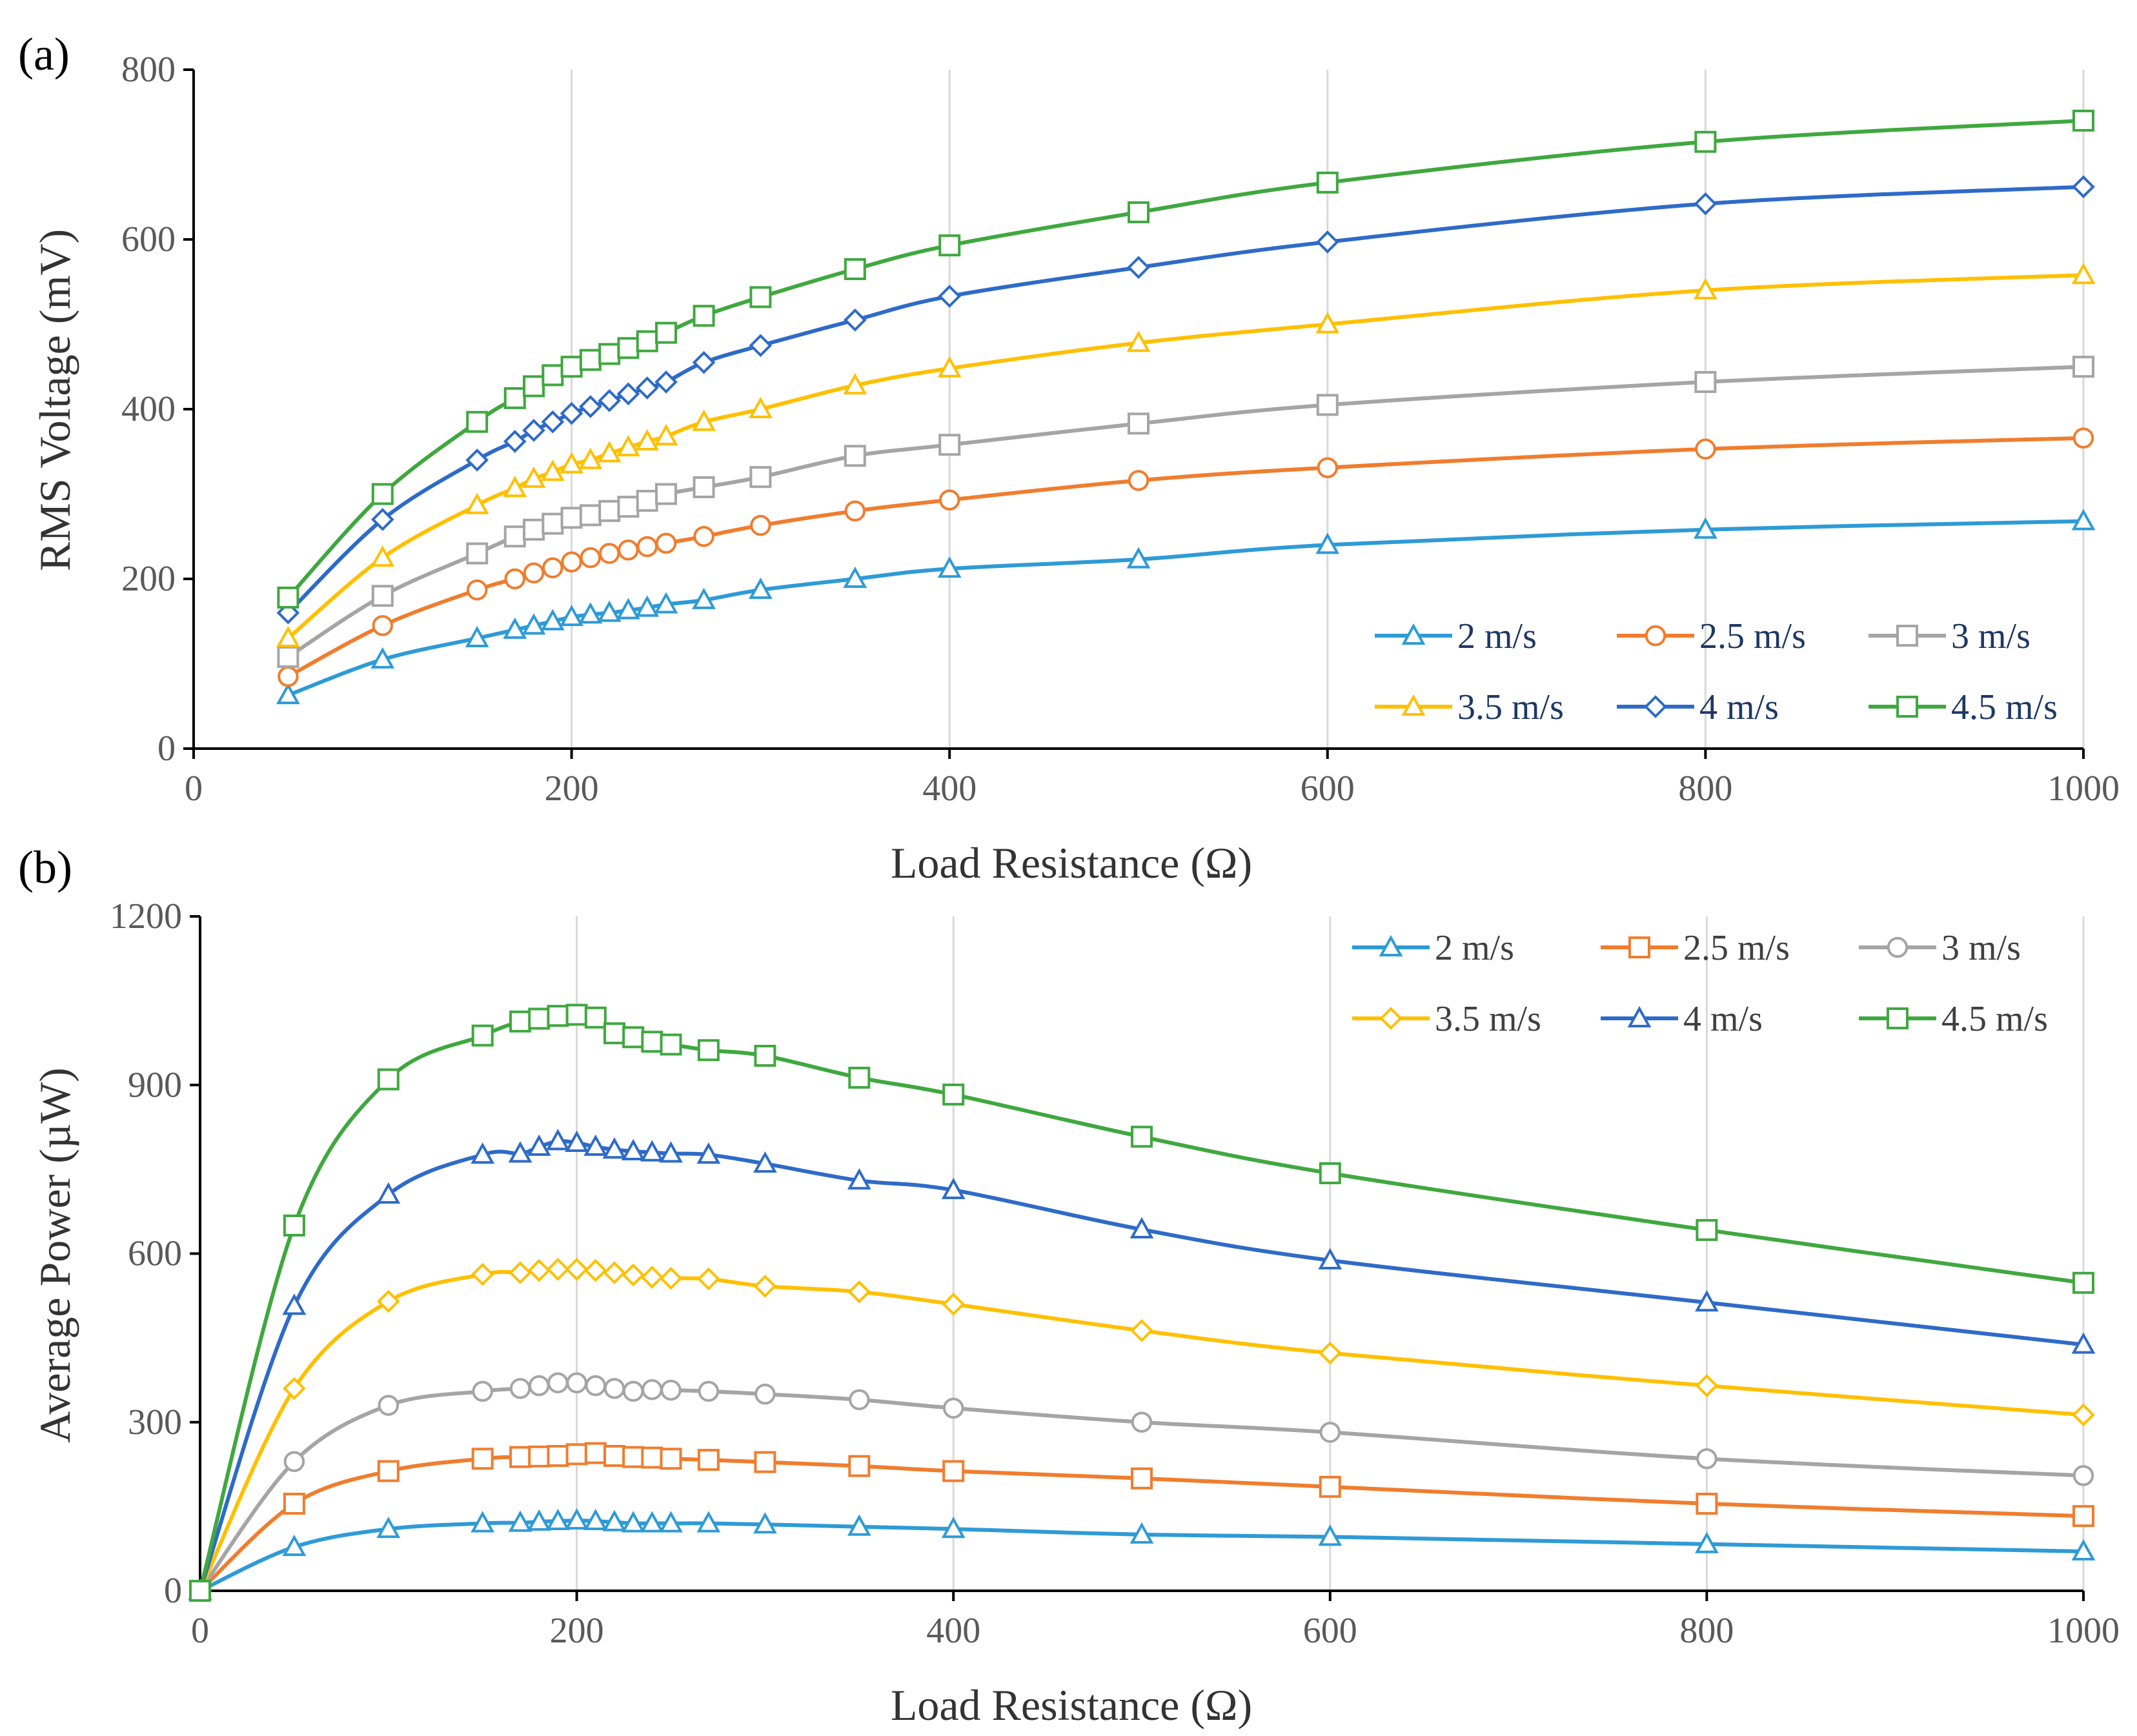  Describe the element at coordinates (44, 54) in the screenshot. I see `panel-a-label: (a)` at that location.